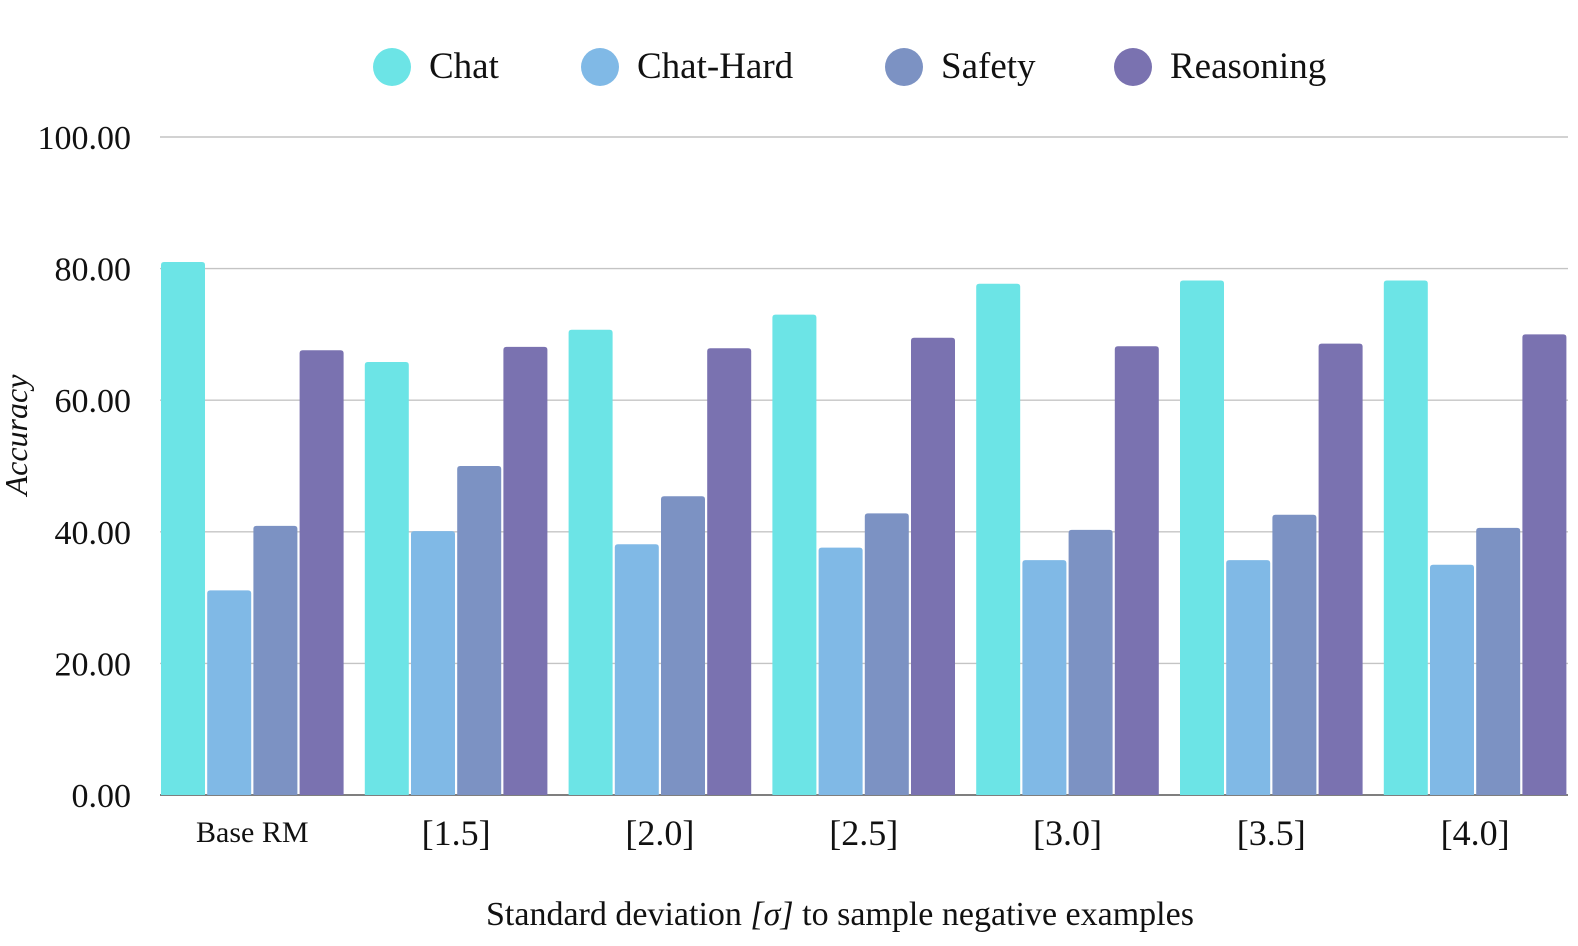  Describe the element at coordinates (988, 66) in the screenshot. I see `legend-label: Safety` at that location.